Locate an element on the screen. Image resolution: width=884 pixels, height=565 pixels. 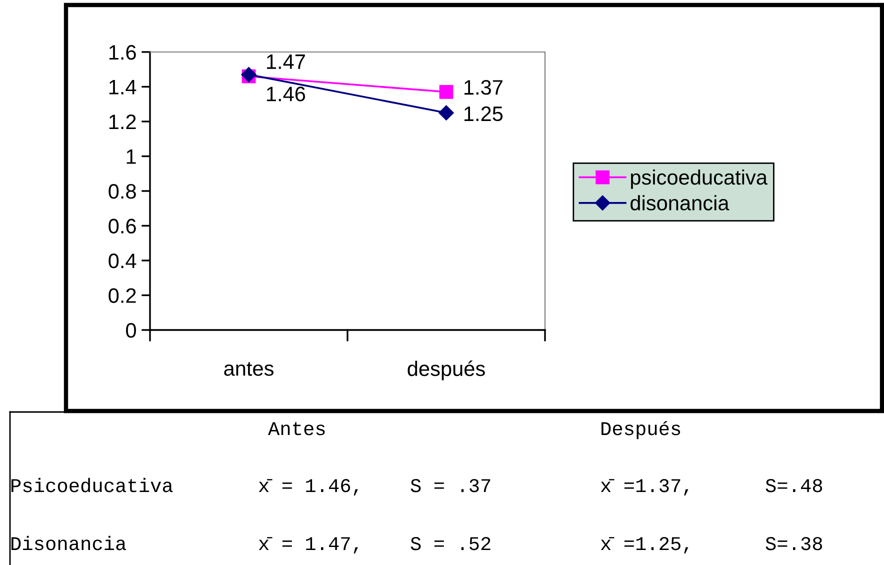
y-tick-label: 1 is located at coordinates (131, 156).